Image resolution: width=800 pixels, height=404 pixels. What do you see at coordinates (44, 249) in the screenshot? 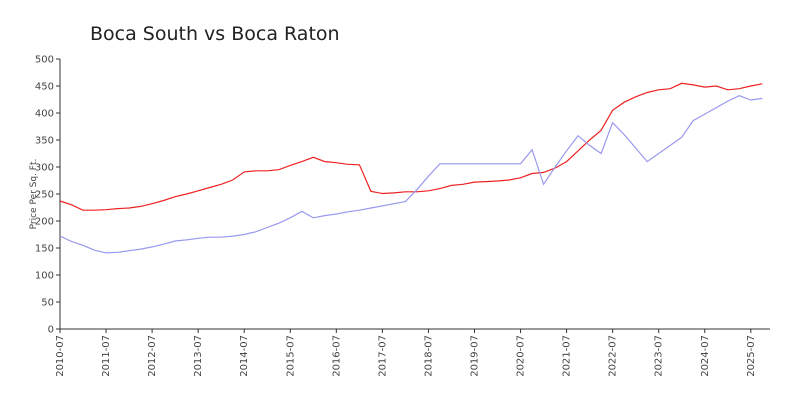
I see `y-tick-label: 150` at bounding box center [44, 249].